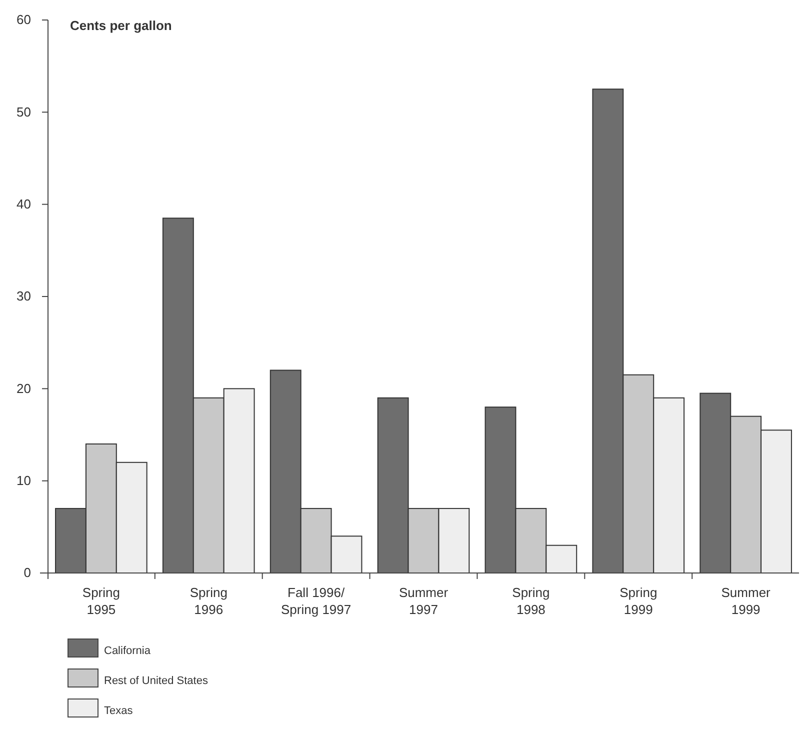 This screenshot has width=803, height=738. I want to click on legend-label: Rest of United States, so click(156, 681).